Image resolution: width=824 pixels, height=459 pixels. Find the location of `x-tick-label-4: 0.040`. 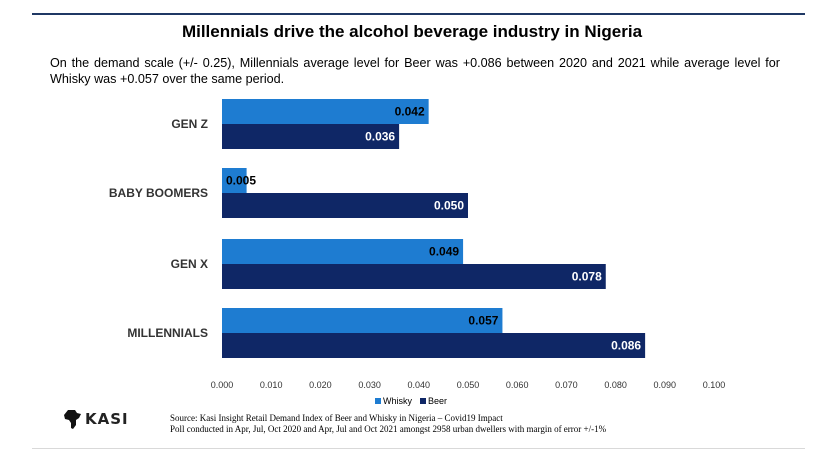

x-tick-label-4: 0.040 is located at coordinates (419, 385).